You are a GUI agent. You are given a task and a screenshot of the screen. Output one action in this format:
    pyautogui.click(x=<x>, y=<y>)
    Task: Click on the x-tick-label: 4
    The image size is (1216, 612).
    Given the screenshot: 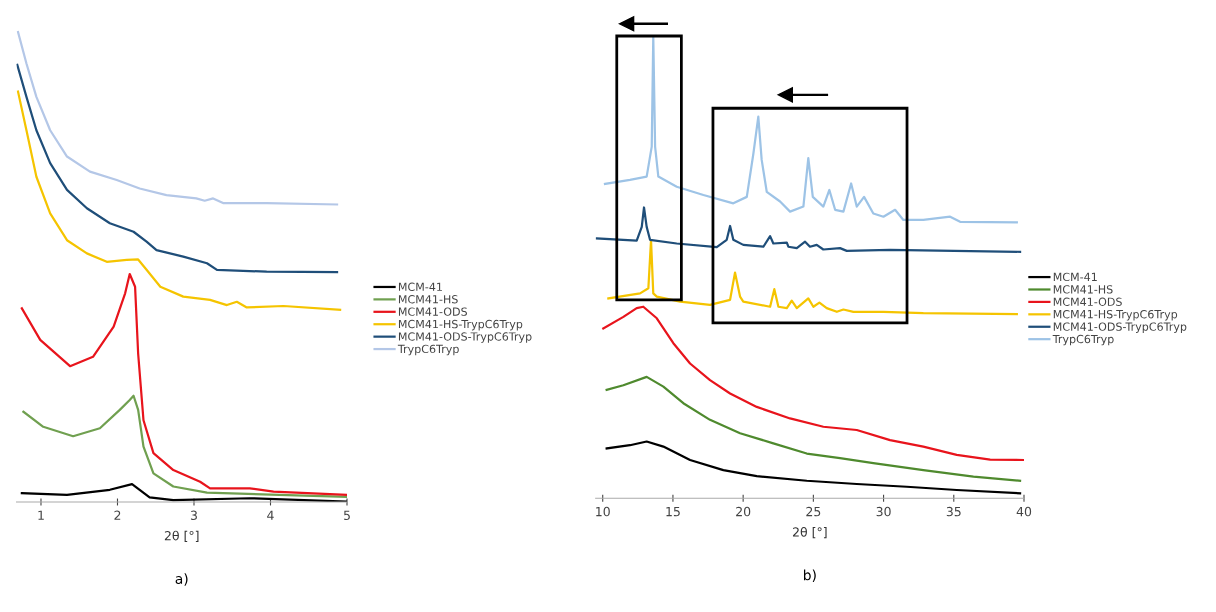 What is the action you would take?
    pyautogui.click(x=270, y=515)
    